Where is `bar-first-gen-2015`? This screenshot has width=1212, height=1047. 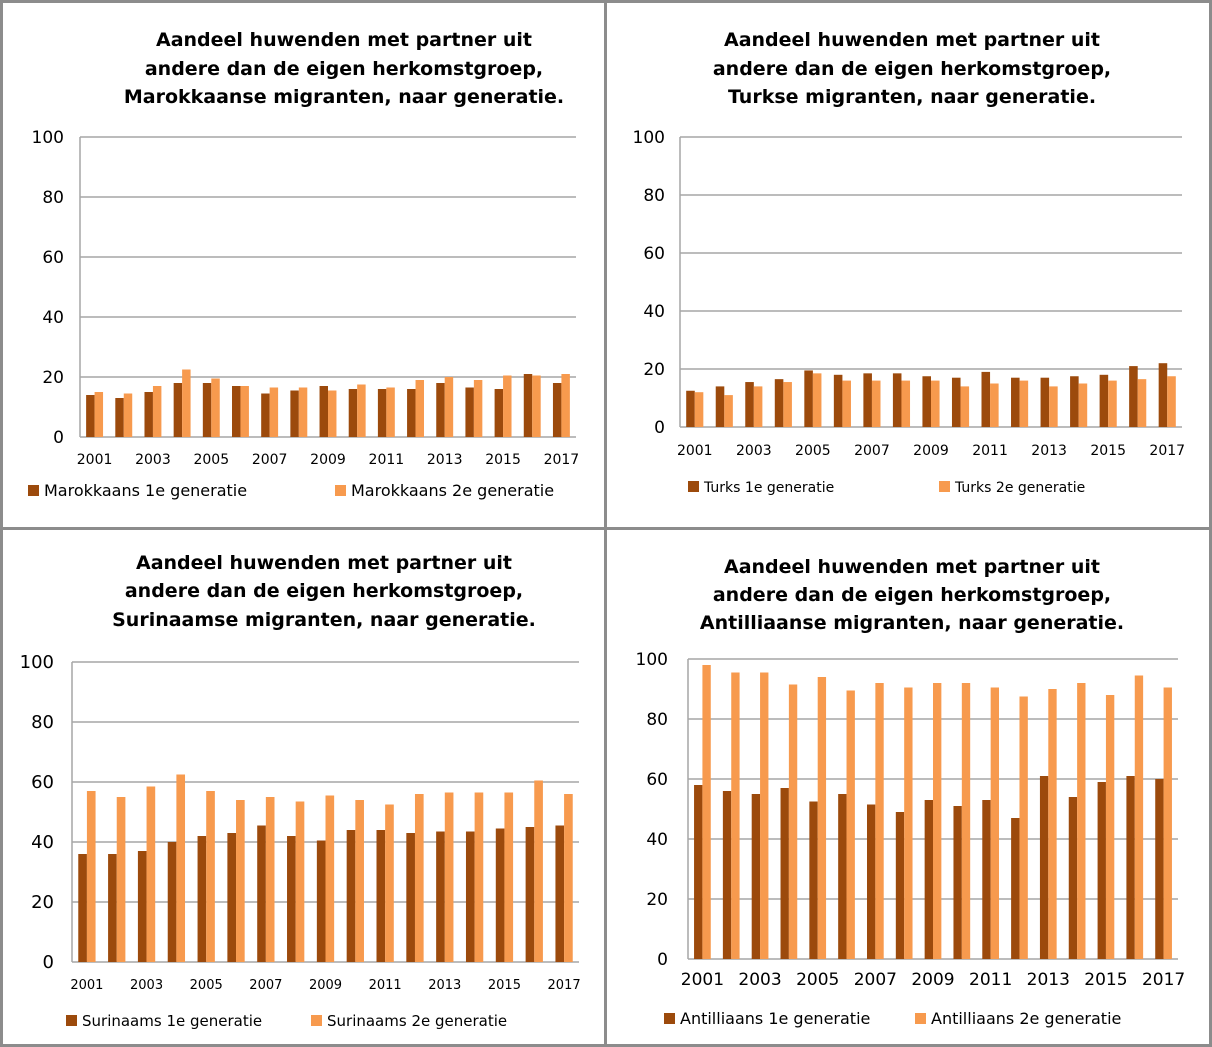
bar-first-gen-2015 is located at coordinates (500, 895).